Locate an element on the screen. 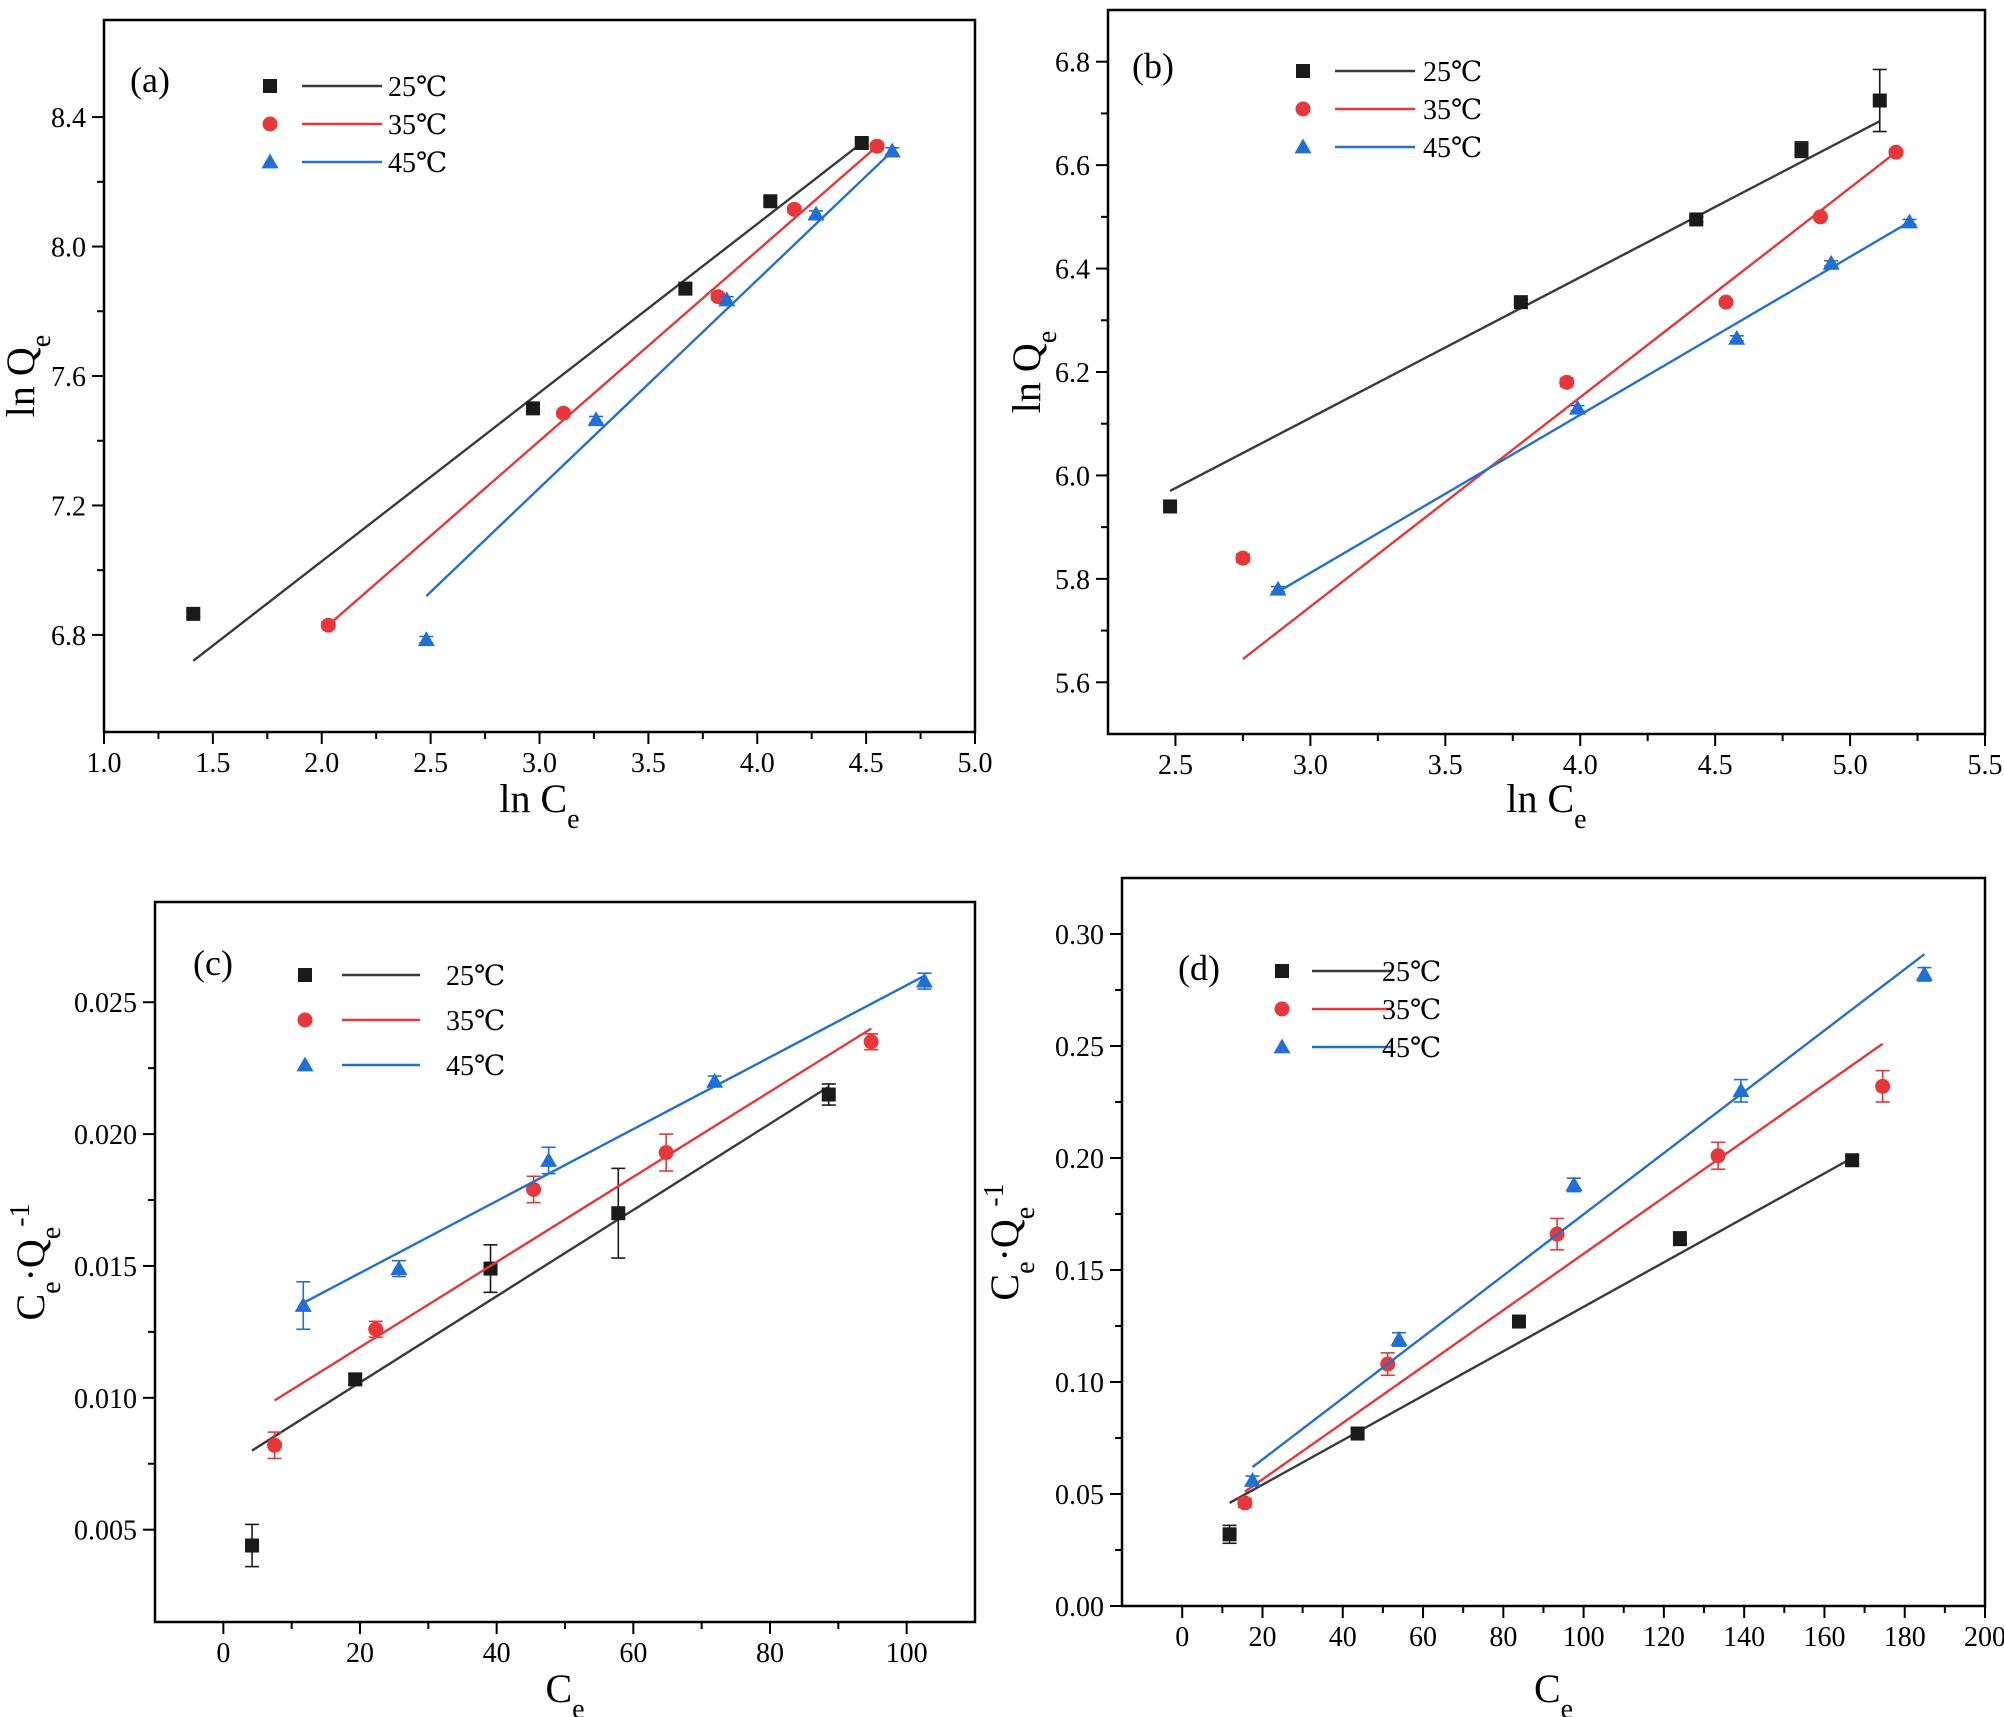  y-tick-label: 0.25 is located at coordinates (1079, 1047).